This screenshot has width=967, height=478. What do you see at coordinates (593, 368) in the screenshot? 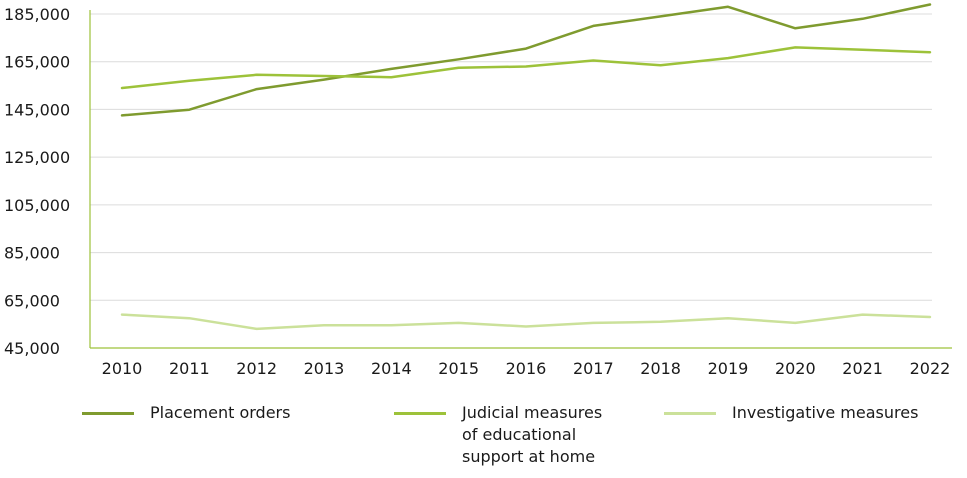
I see `x-tick-label: 2017` at bounding box center [593, 368].